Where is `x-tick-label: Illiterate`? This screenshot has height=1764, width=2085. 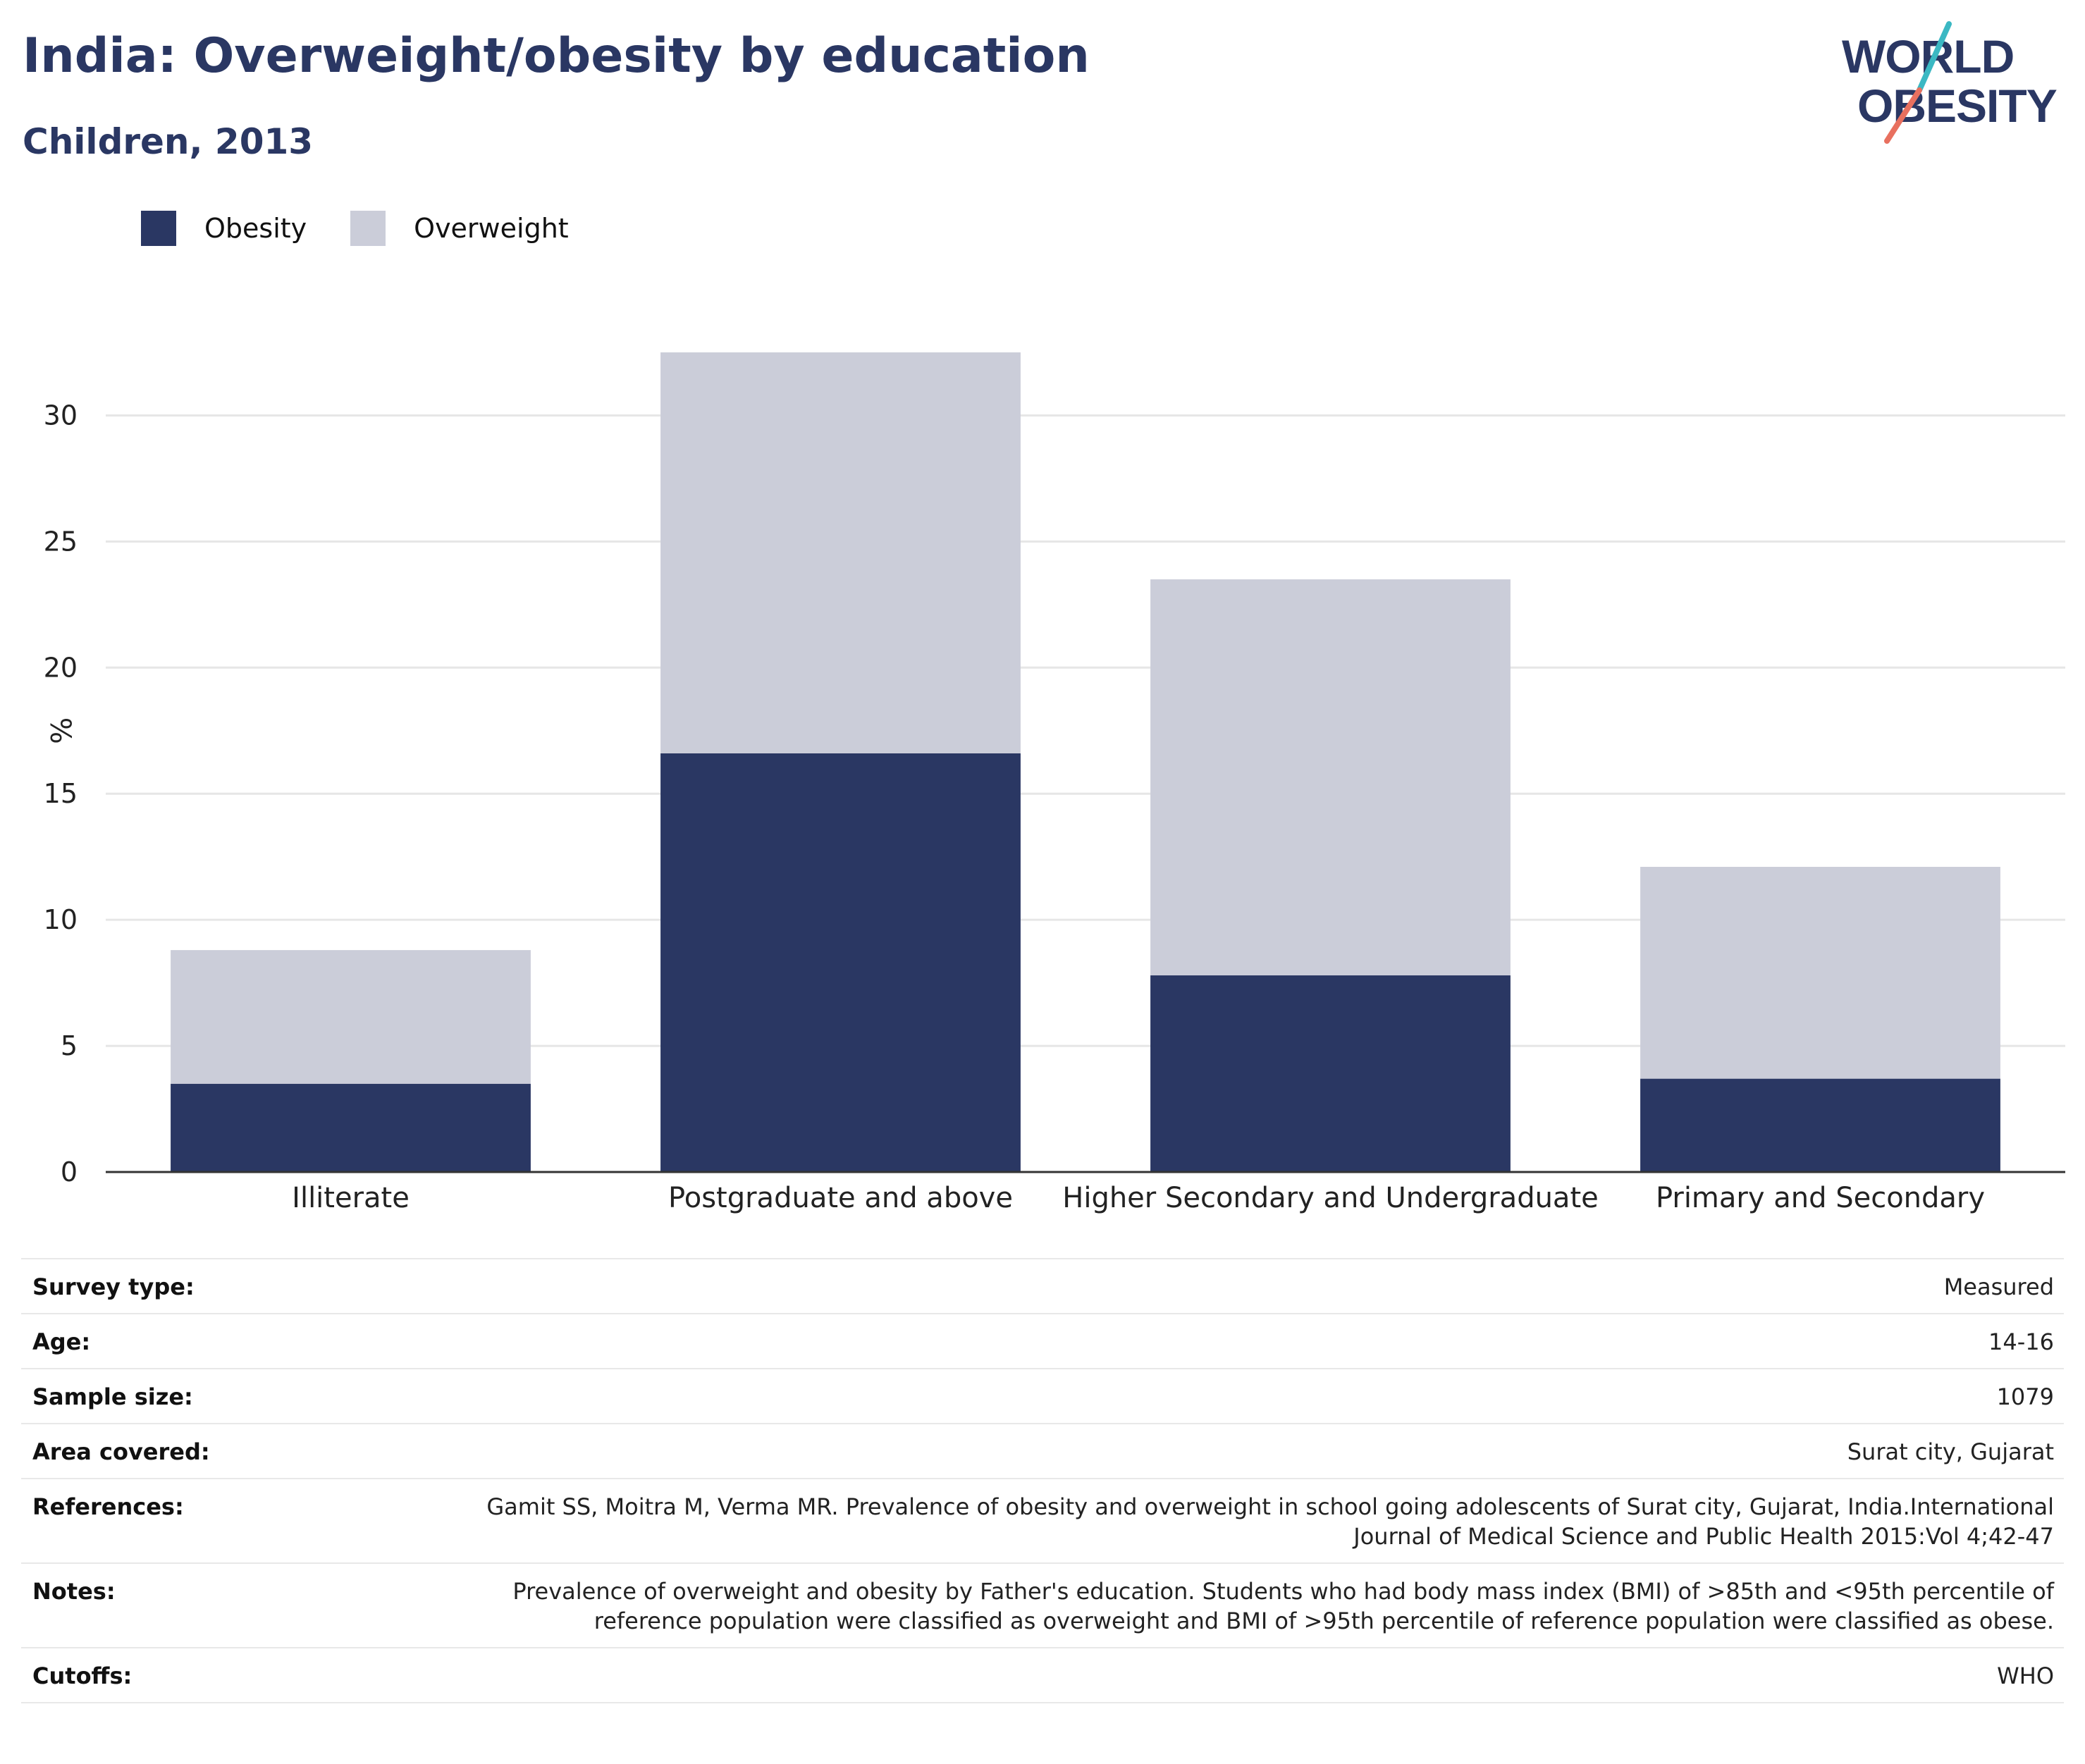 x-tick-label: Illiterate is located at coordinates (351, 1198).